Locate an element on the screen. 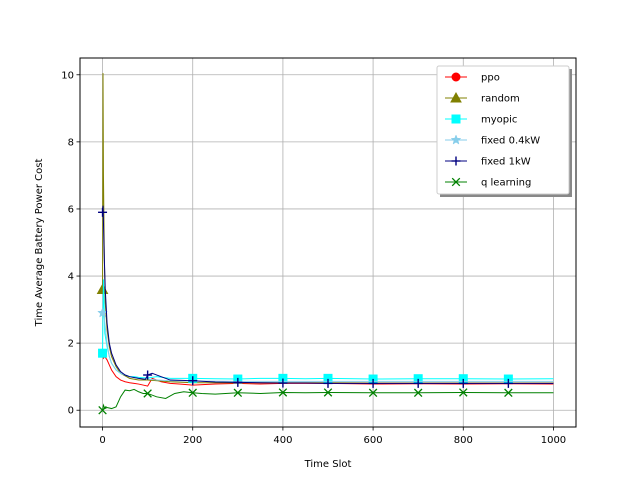 The width and height of the screenshot is (640, 480). series-q-learning is located at coordinates (326, 401).